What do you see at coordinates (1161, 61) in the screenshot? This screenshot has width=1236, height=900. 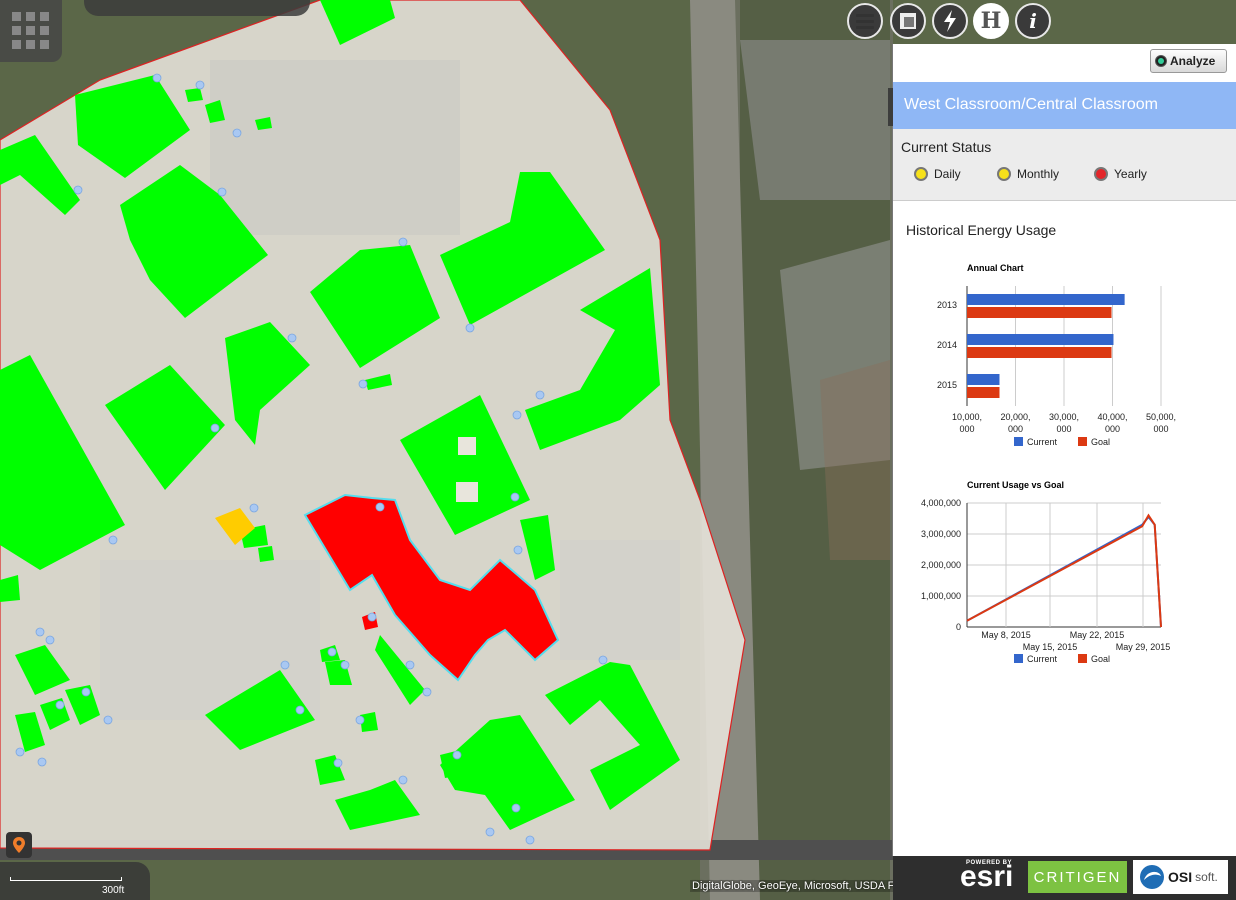 I see `analyze-icon` at bounding box center [1161, 61].